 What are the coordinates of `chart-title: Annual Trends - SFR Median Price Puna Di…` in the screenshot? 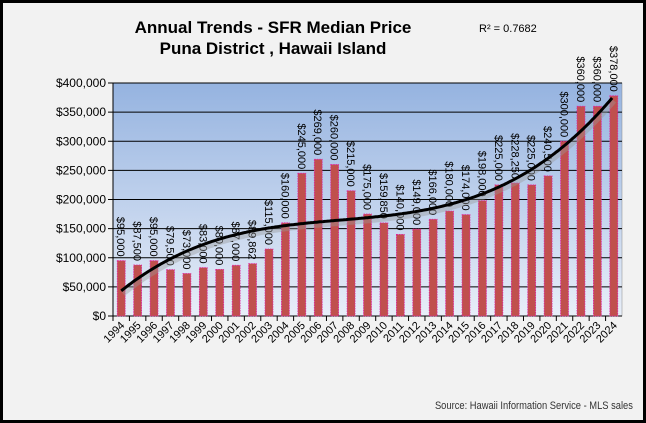 It's located at (273, 38).